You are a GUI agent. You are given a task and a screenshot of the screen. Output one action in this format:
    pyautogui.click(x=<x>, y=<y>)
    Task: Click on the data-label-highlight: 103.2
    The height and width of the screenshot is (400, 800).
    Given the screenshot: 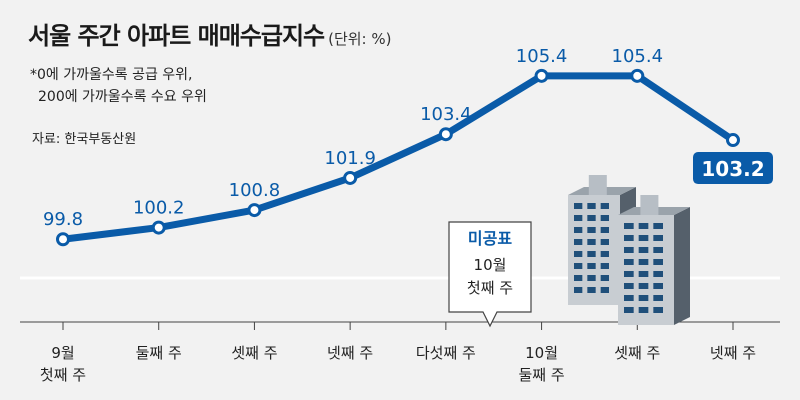 What is the action you would take?
    pyautogui.click(x=732, y=169)
    